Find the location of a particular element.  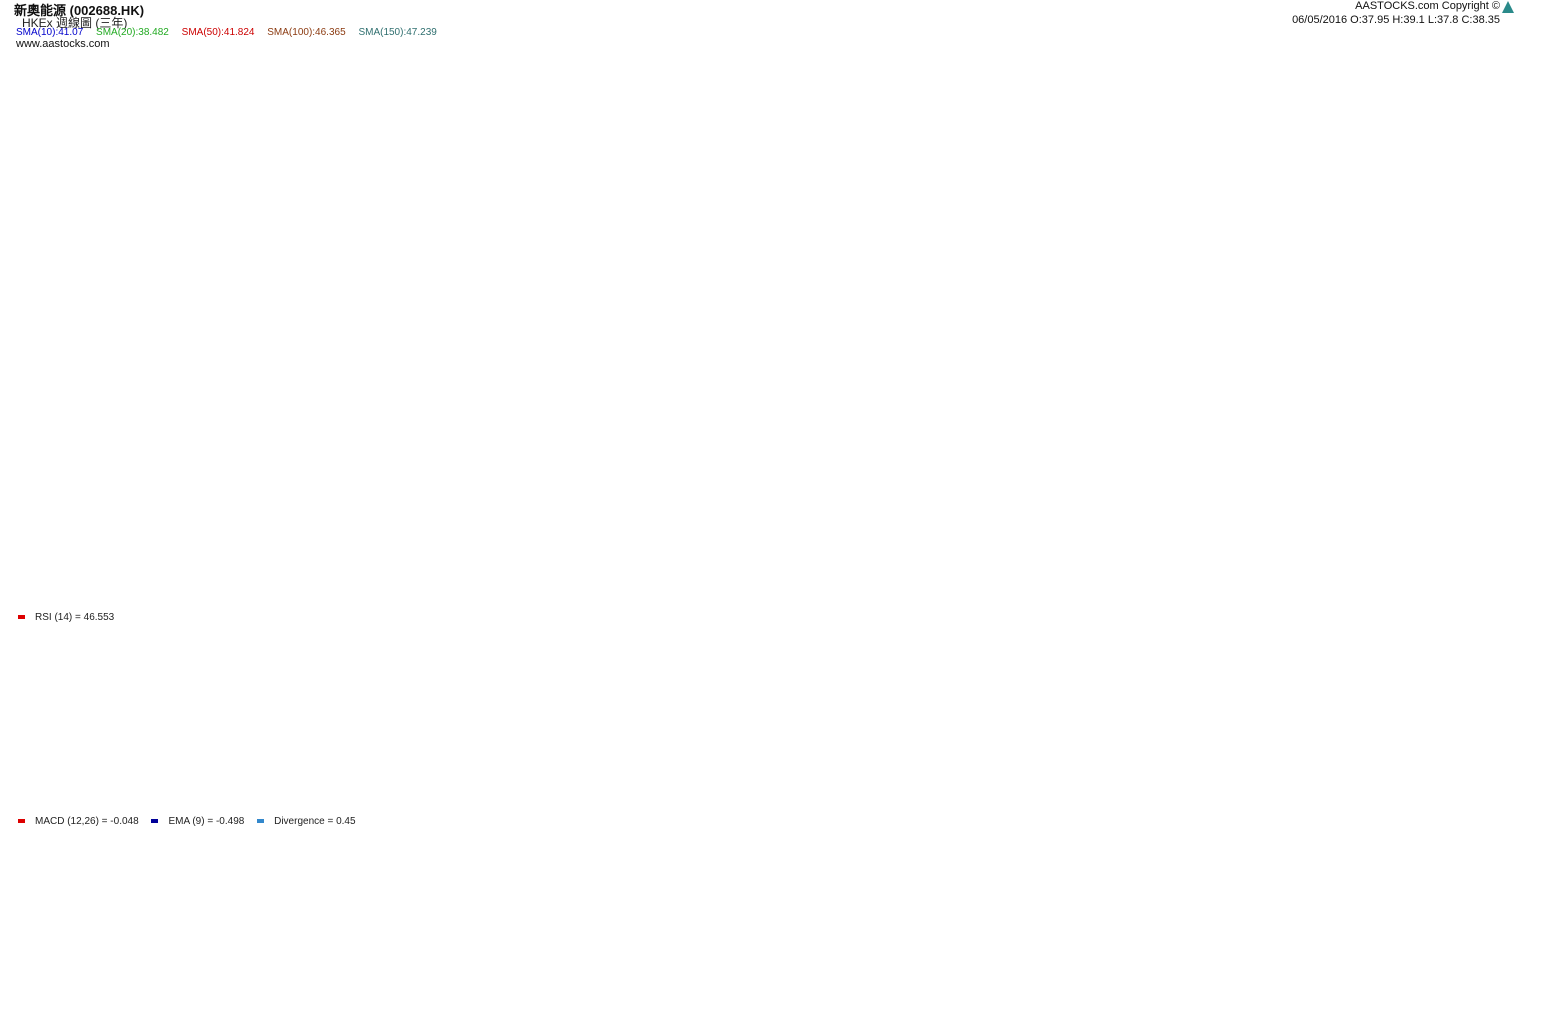

rsi-tick-label: 50 is located at coordinates (1507, 713).